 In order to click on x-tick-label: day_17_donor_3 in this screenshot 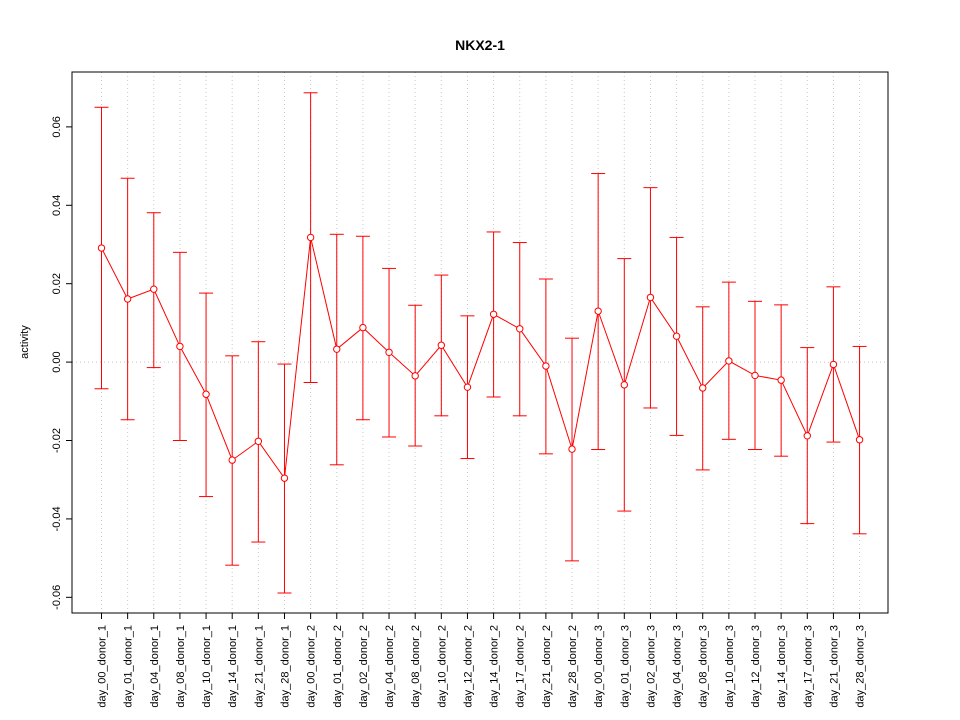, I will do `click(808, 666)`.